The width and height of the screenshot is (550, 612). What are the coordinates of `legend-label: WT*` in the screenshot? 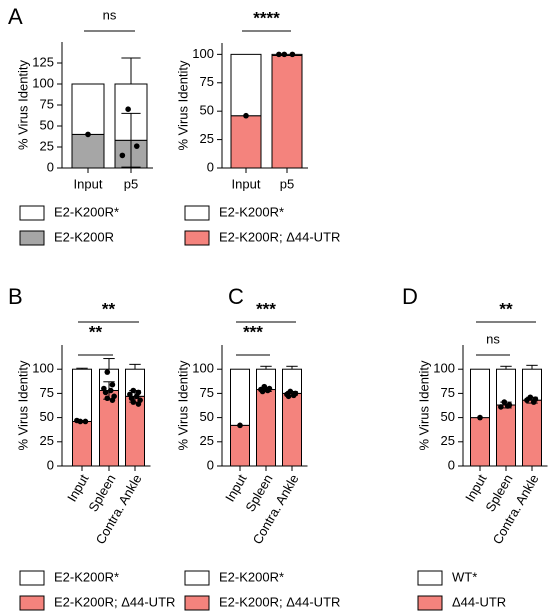 It's located at (464, 576).